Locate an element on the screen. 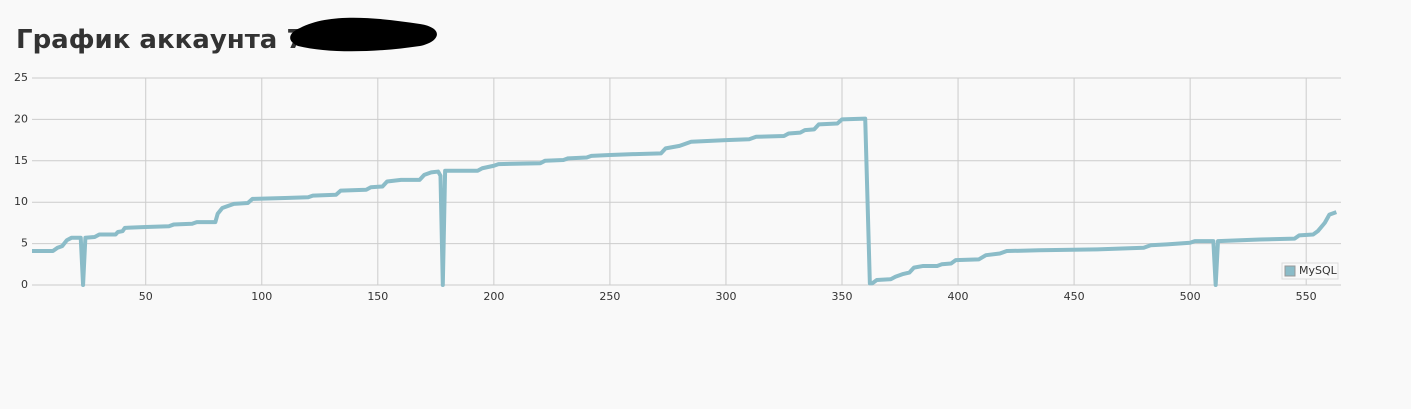 This screenshot has width=1411, height=409. y-tick-label: 5 is located at coordinates (24, 243).